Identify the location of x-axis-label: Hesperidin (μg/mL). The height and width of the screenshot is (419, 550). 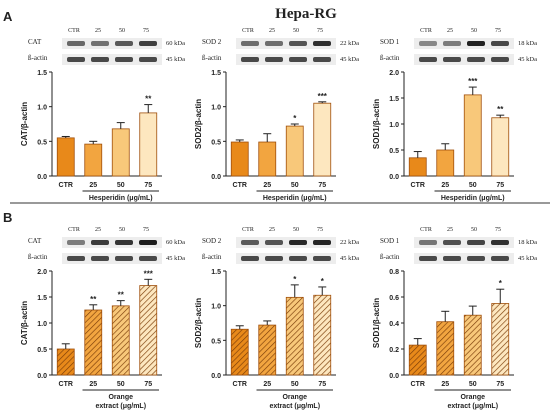
(295, 198).